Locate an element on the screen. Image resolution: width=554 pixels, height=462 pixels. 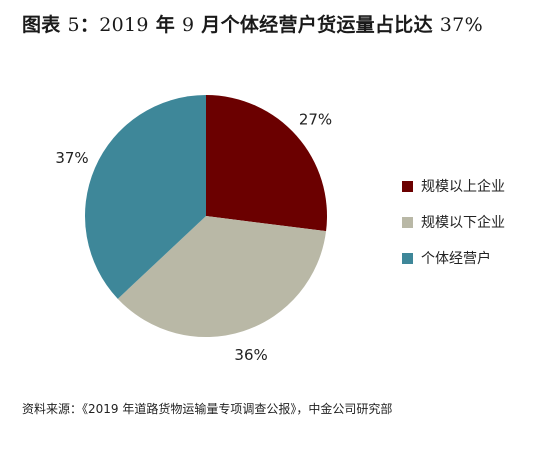
legend-item-0: 规模以上企业 is located at coordinates (453, 186).